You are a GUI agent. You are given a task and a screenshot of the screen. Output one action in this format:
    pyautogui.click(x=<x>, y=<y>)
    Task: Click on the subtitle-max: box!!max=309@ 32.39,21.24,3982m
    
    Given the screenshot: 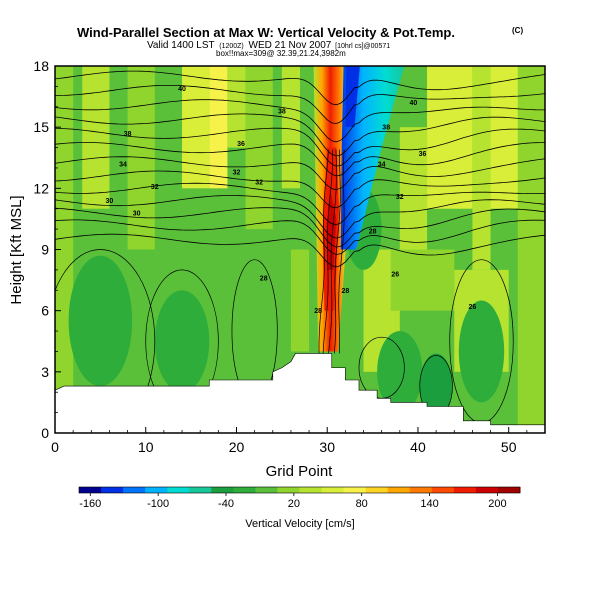 What is the action you would take?
    pyautogui.click(x=281, y=53)
    